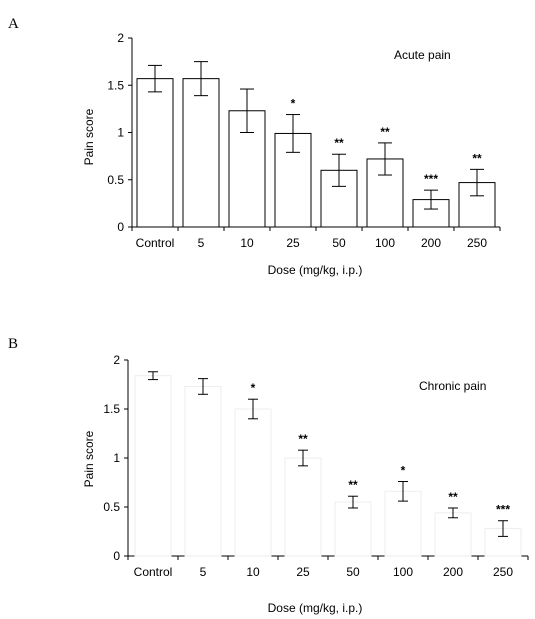 The image size is (535, 619). What do you see at coordinates (115, 180) in the screenshot?
I see `panel-a-y-tick-label: 0.5` at bounding box center [115, 180].